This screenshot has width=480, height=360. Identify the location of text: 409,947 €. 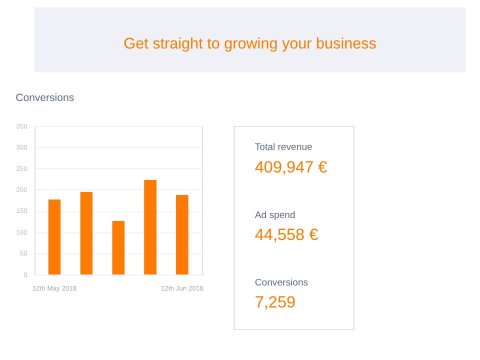
(291, 167).